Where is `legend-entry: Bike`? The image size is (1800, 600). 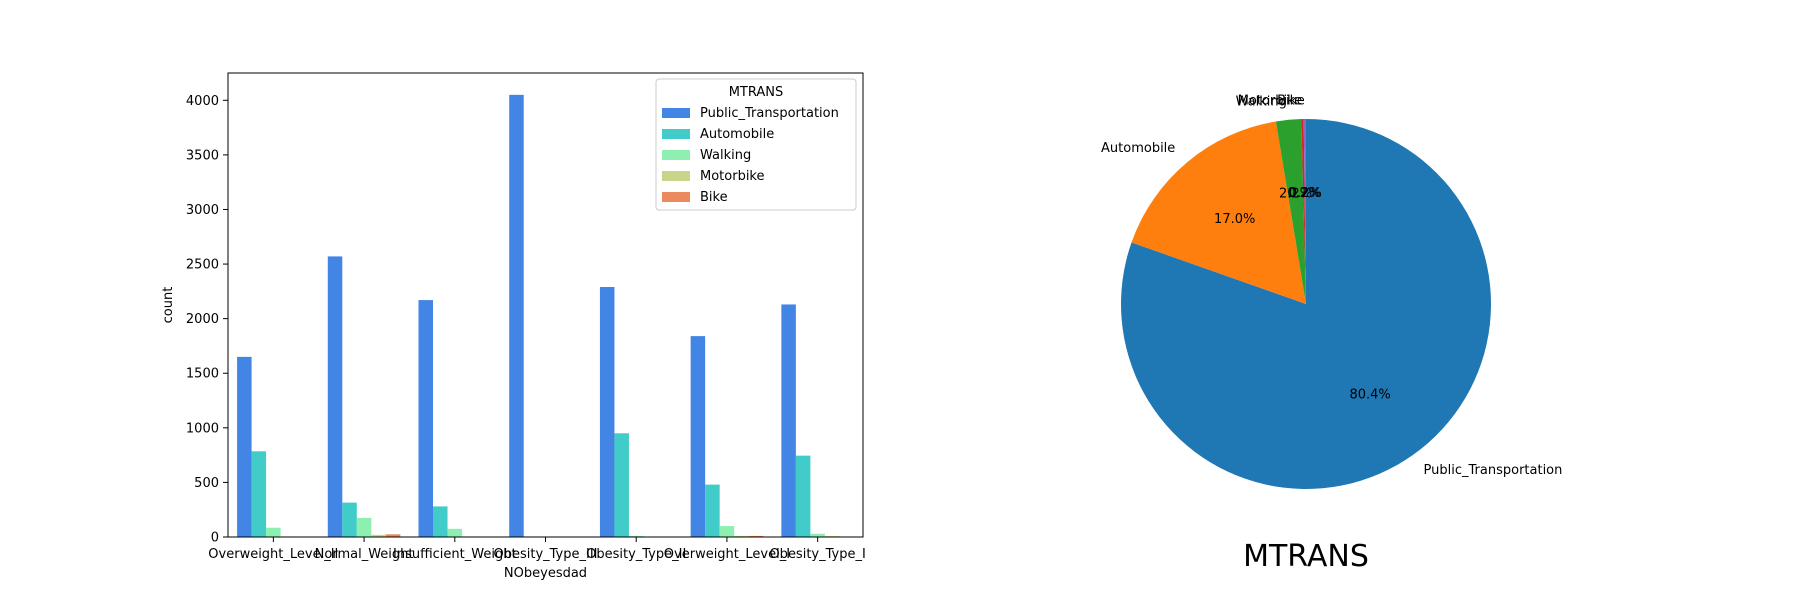
legend-entry: Bike is located at coordinates (714, 197).